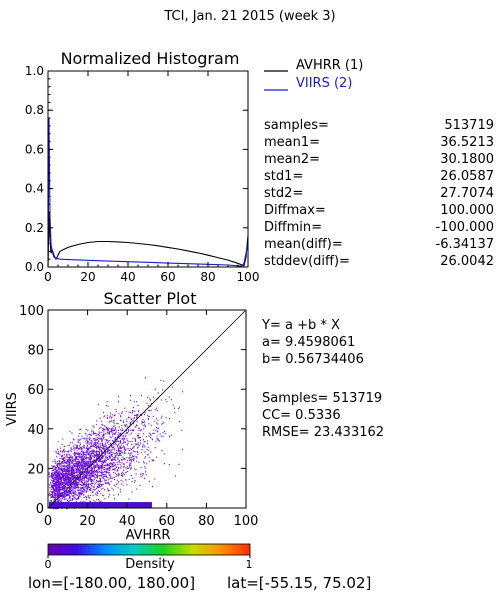  What do you see at coordinates (48, 564) in the screenshot?
I see `colorbar-min-label: 0` at bounding box center [48, 564].